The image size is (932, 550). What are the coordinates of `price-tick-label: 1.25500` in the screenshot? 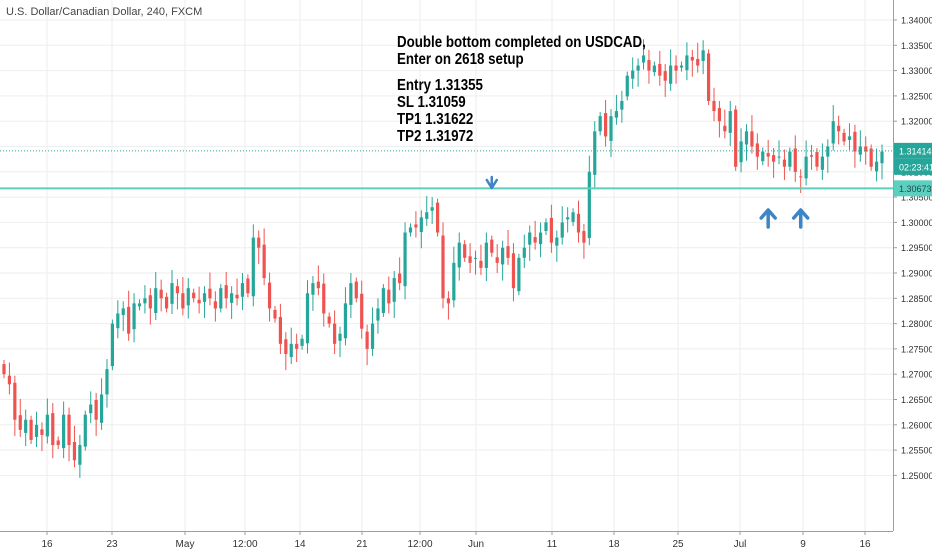 It's located at (916, 451).